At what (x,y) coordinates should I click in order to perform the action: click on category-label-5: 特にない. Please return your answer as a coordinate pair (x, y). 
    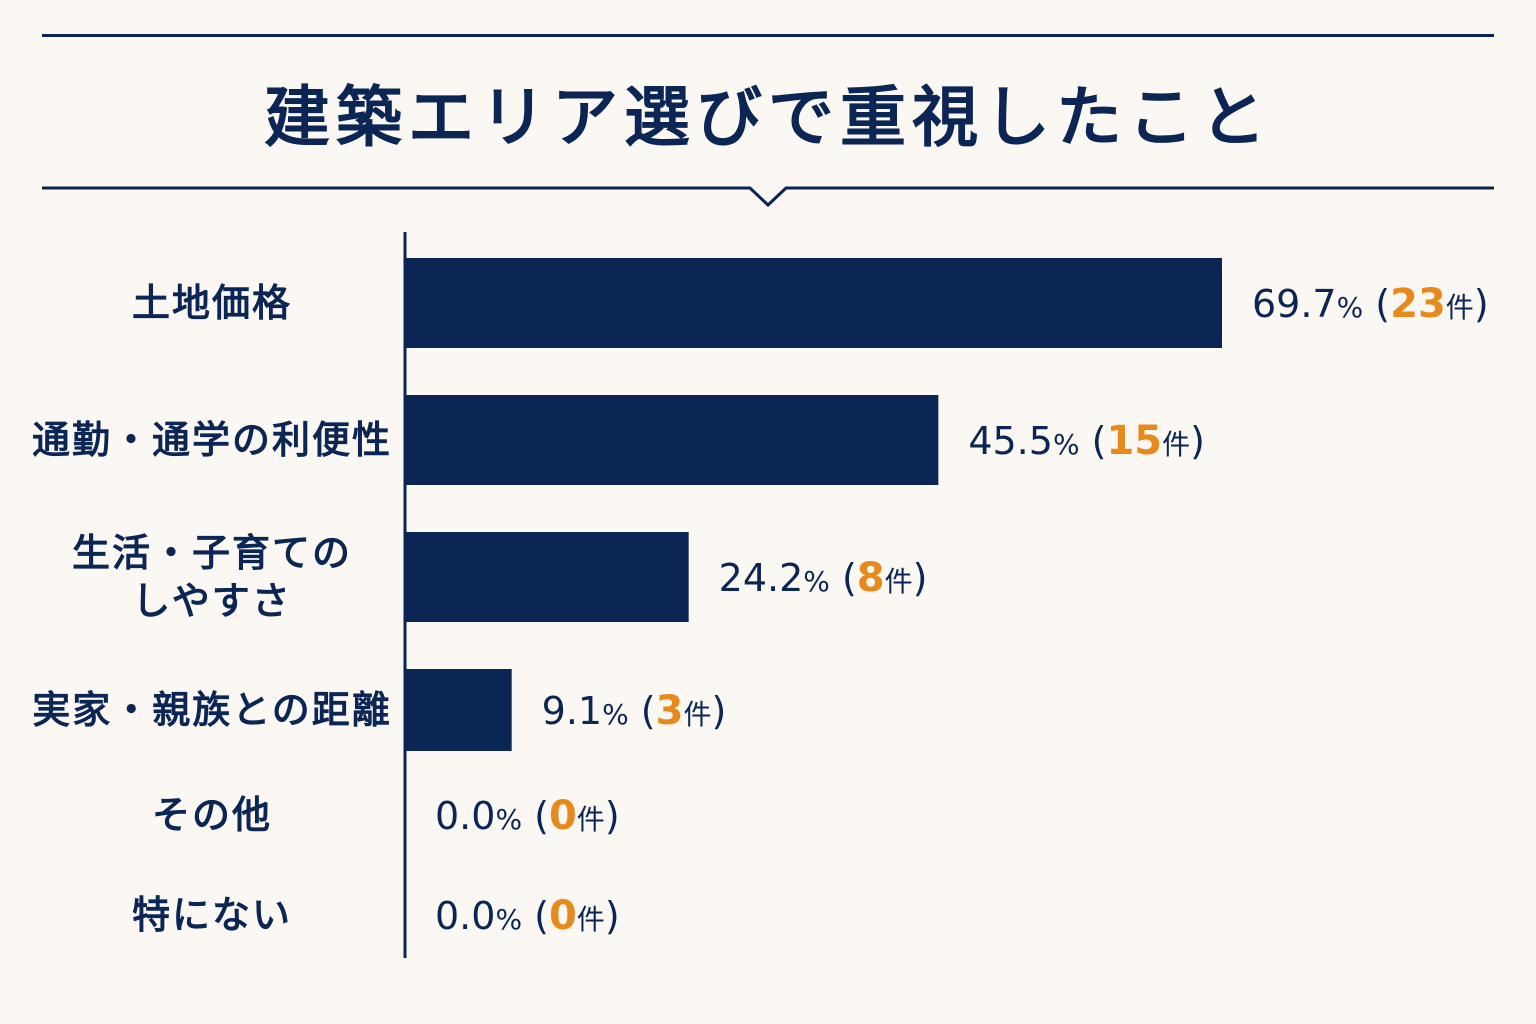
    Looking at the image, I should click on (212, 915).